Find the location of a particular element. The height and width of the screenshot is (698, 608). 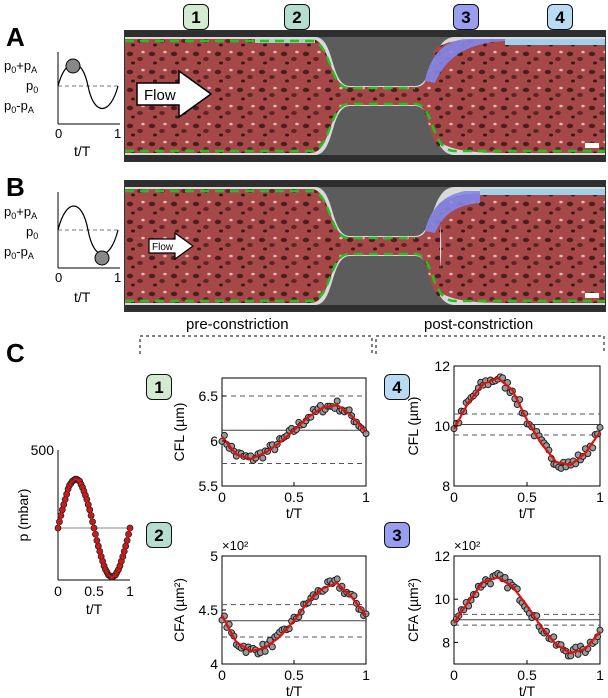

flow-arrow-a: Flow is located at coordinates (174, 94).